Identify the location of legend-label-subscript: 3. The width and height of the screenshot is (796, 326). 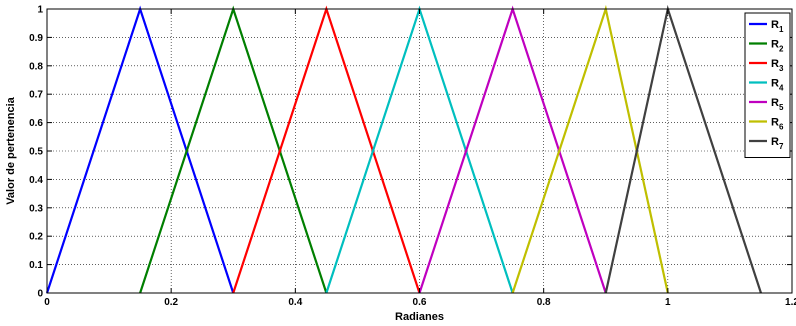
(781, 68).